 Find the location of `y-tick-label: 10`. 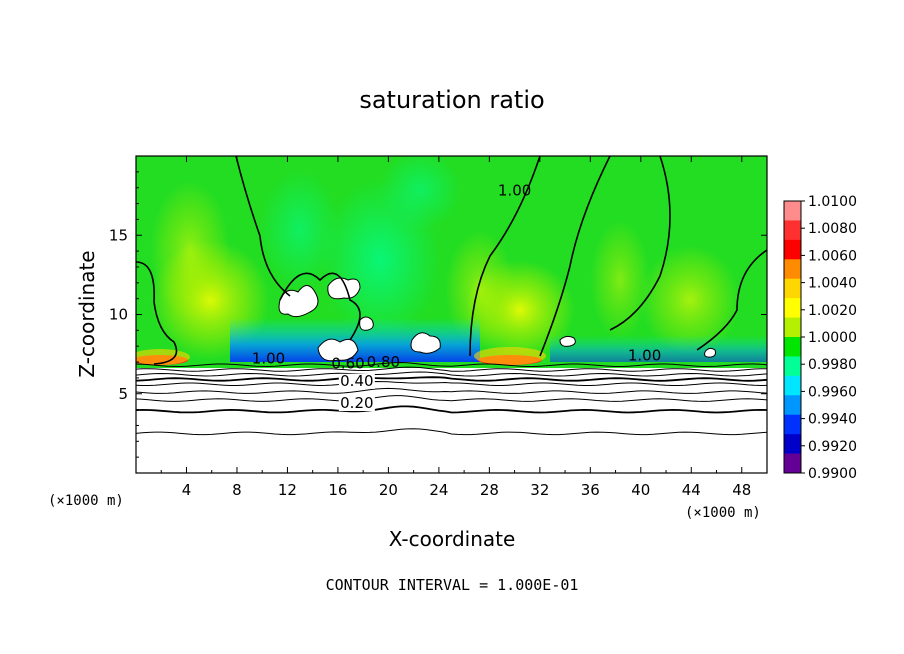

y-tick-label: 10 is located at coordinates (118, 315).